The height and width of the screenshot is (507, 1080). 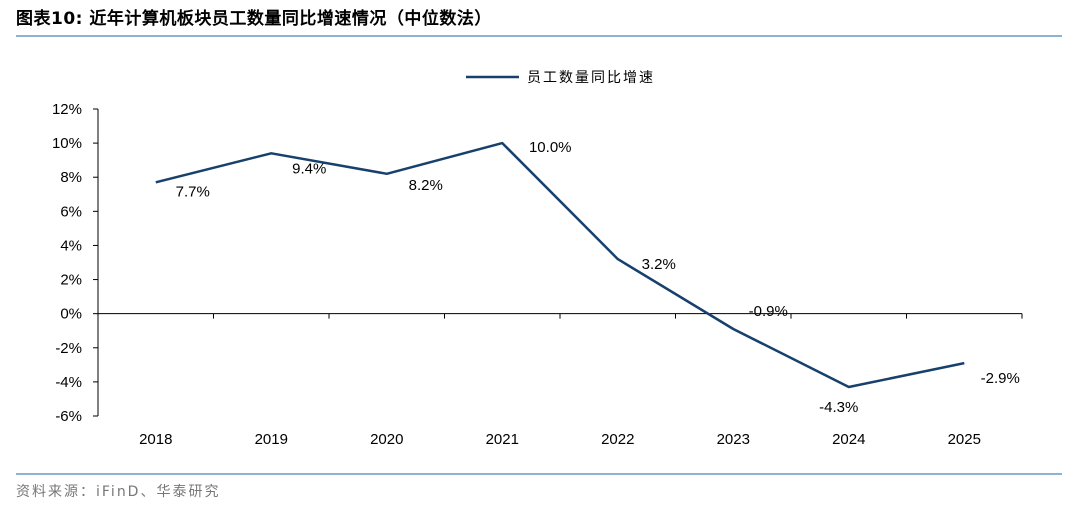 What do you see at coordinates (1000, 378) in the screenshot?
I see `data-label: -2.9%` at bounding box center [1000, 378].